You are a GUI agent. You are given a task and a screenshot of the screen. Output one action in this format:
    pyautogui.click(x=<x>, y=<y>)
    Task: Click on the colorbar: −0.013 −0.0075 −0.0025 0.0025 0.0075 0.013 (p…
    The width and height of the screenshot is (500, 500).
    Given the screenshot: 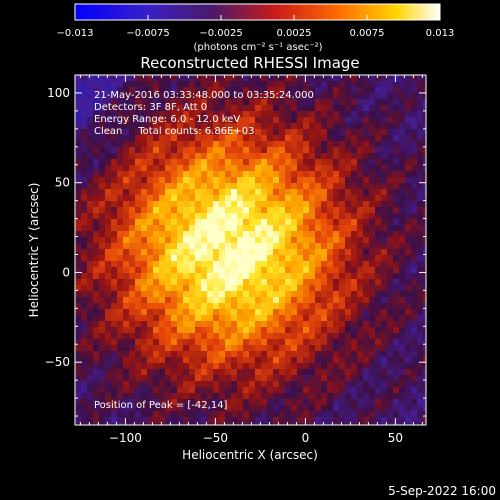 What is the action you would take?
    pyautogui.click(x=255, y=28)
    